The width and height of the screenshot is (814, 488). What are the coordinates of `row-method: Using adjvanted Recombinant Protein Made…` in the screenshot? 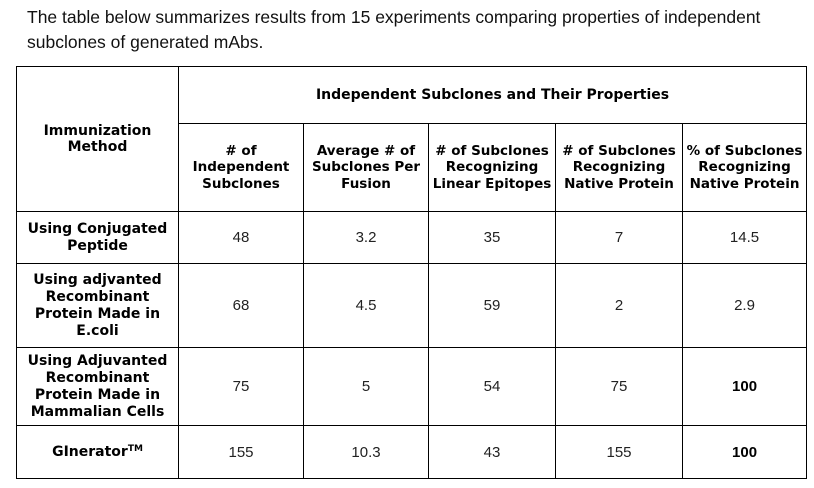 It's located at (97, 305).